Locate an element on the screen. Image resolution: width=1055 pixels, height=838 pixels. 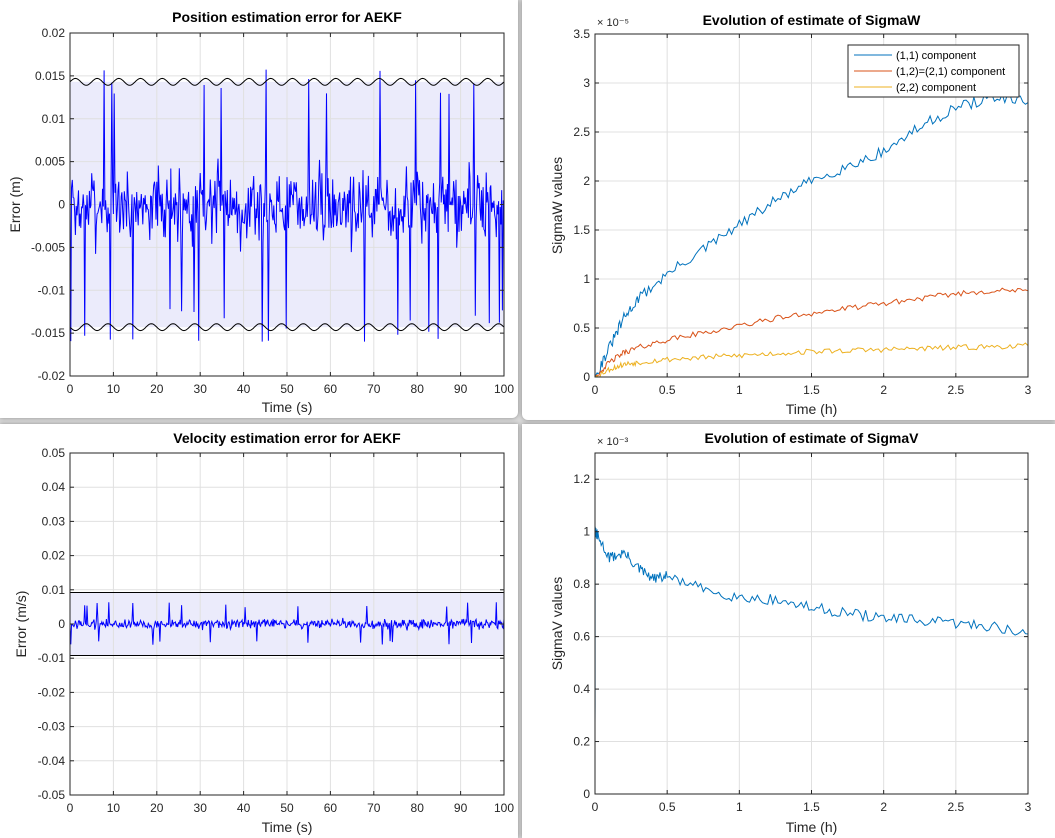
y-tick-label: 0.04 is located at coordinates (54, 487).